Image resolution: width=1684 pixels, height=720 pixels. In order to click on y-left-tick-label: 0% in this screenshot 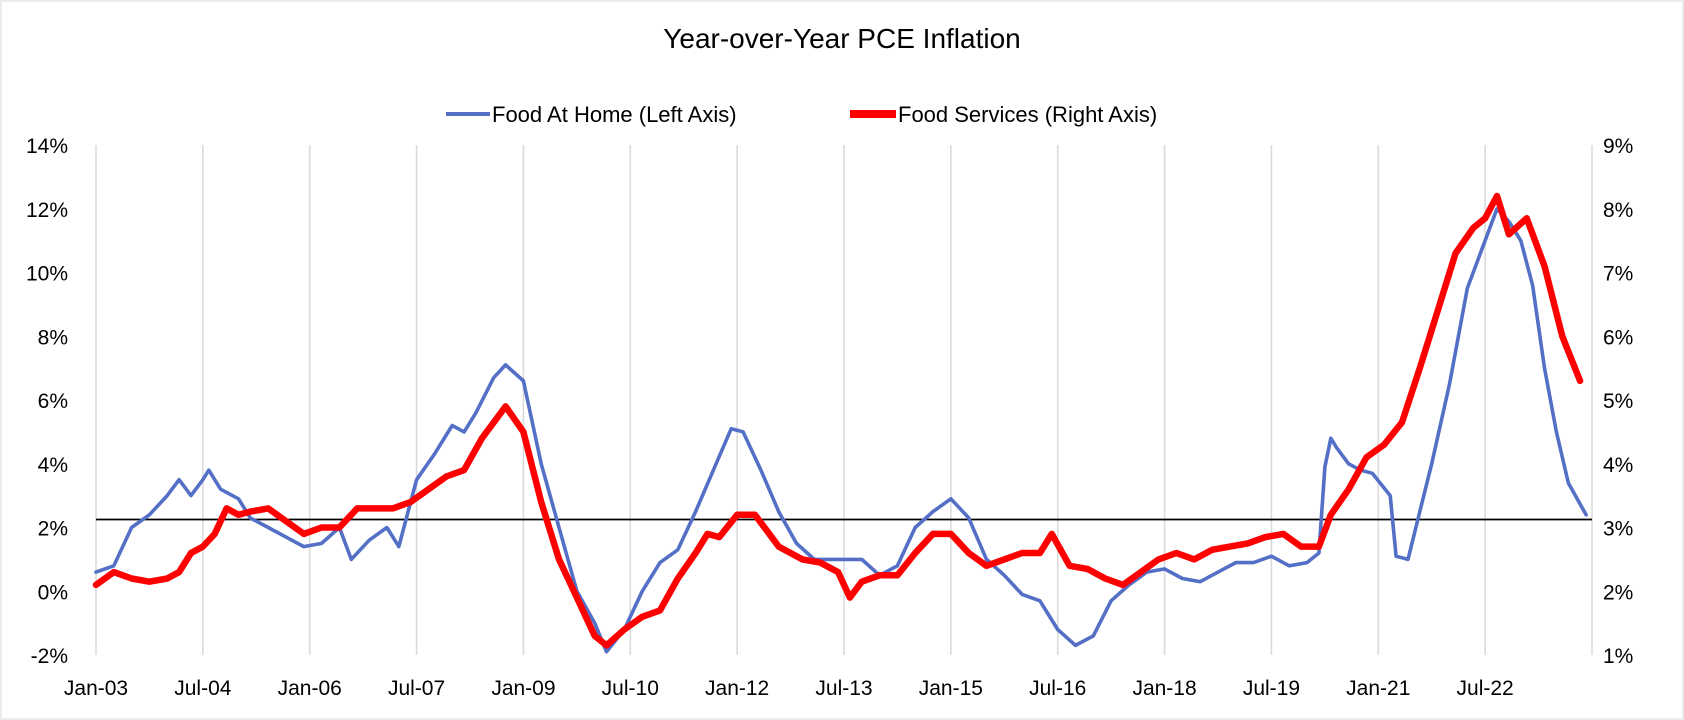, I will do `click(53, 592)`.